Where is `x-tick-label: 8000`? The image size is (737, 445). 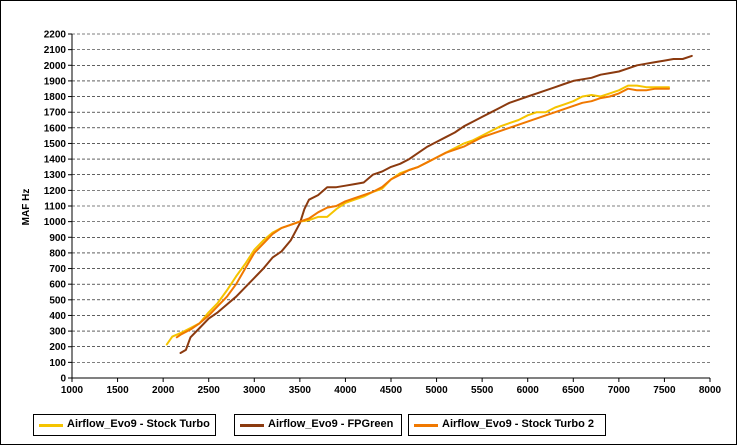 x-tick-label: 8000 is located at coordinates (710, 390).